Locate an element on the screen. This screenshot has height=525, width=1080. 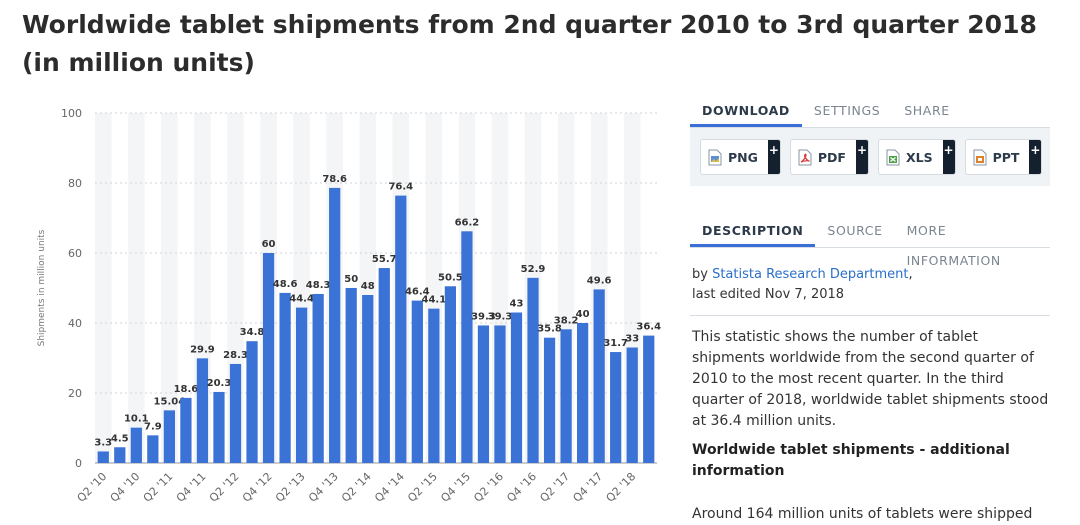
x-tick-label: Q2 '10 is located at coordinates (92, 487).